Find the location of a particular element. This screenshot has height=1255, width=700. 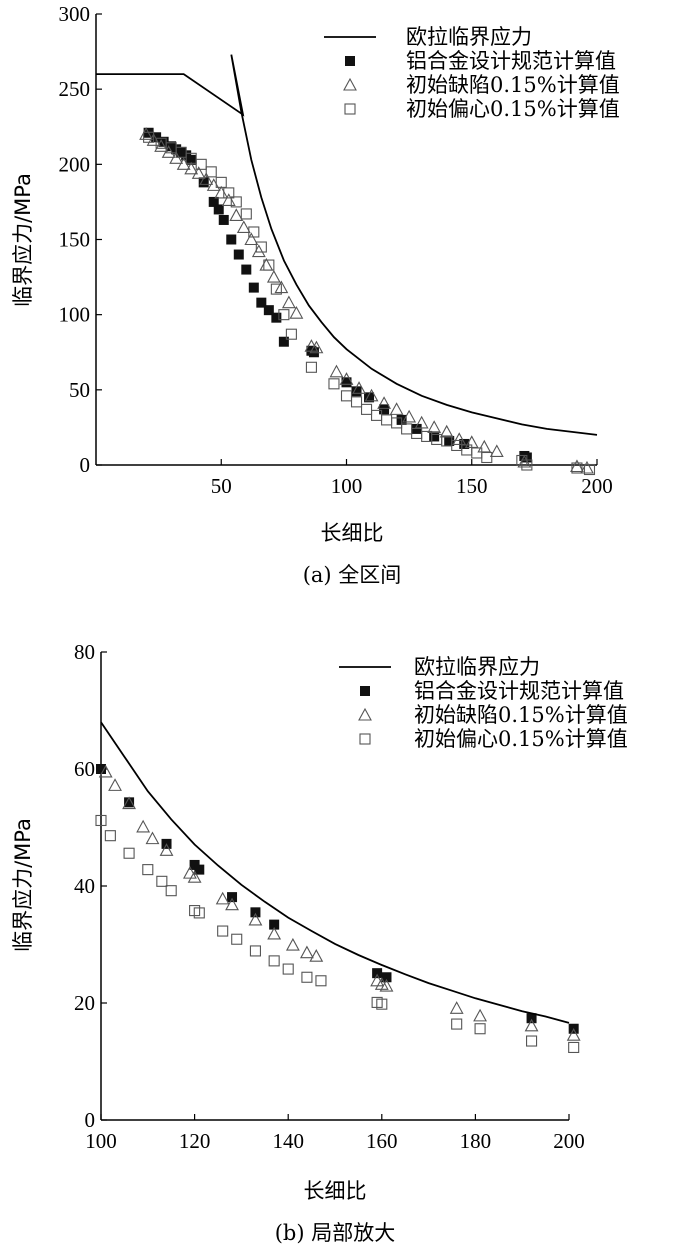

legend-label: 初始偏心0.15%计算值 is located at coordinates (521, 739).